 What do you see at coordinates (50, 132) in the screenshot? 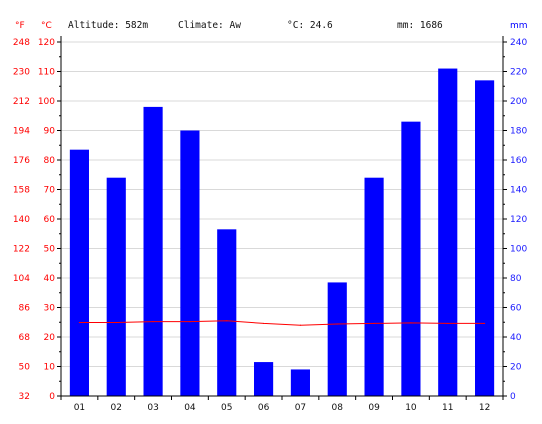
I see `celsius-tick-label: 90` at bounding box center [50, 132].